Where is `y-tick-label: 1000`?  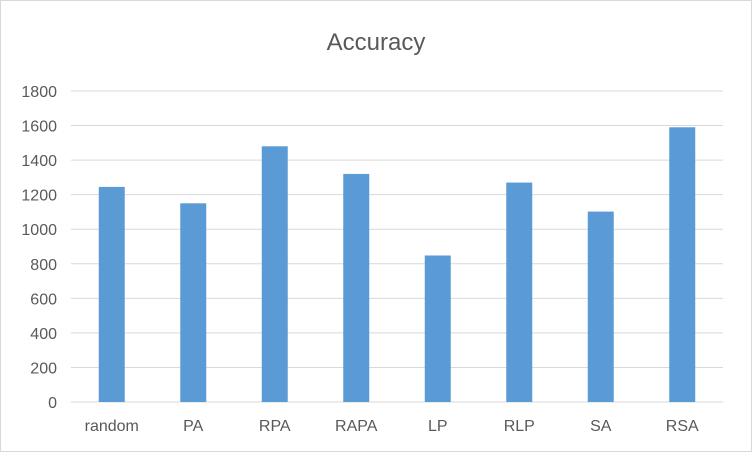
y-tick-label: 1000 is located at coordinates (39, 230).